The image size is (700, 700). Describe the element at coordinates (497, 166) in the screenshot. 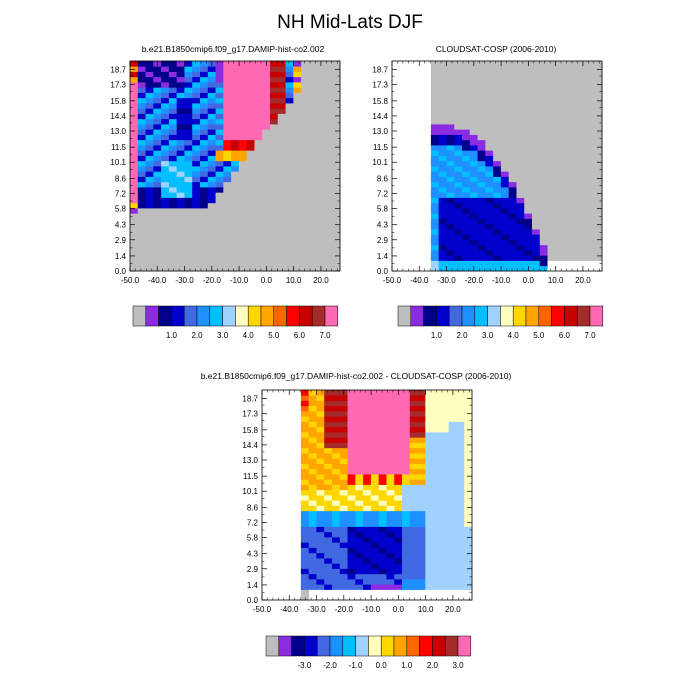

I see `panel-obs-frame` at that location.